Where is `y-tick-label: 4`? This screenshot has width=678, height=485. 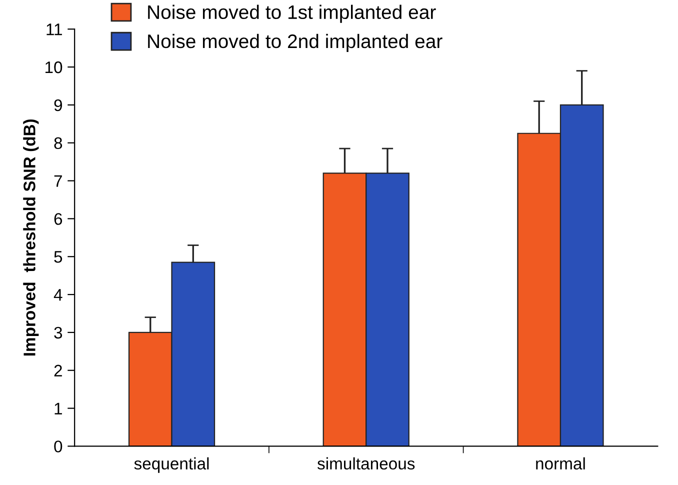 y-tick-label: 4 is located at coordinates (58, 295).